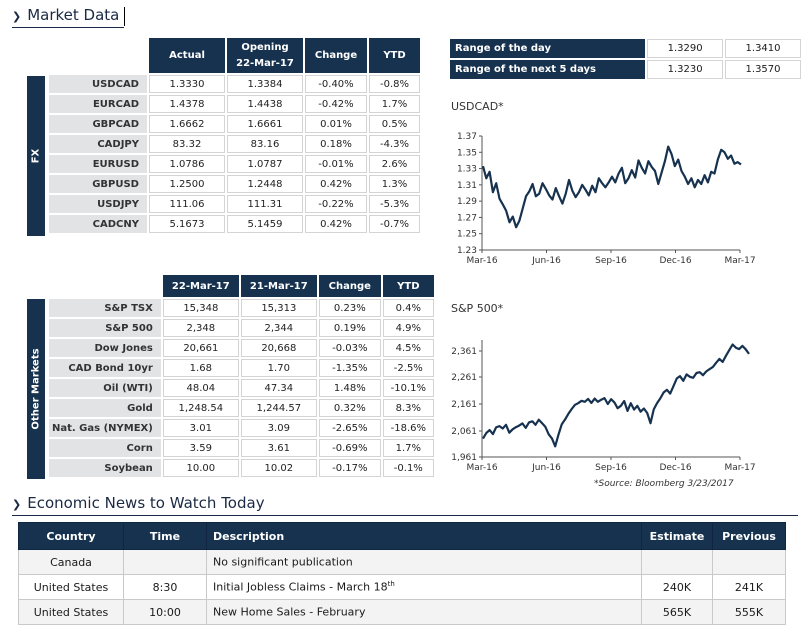  Describe the element at coordinates (677, 587) in the screenshot. I see `news-estimate: 240K` at that location.